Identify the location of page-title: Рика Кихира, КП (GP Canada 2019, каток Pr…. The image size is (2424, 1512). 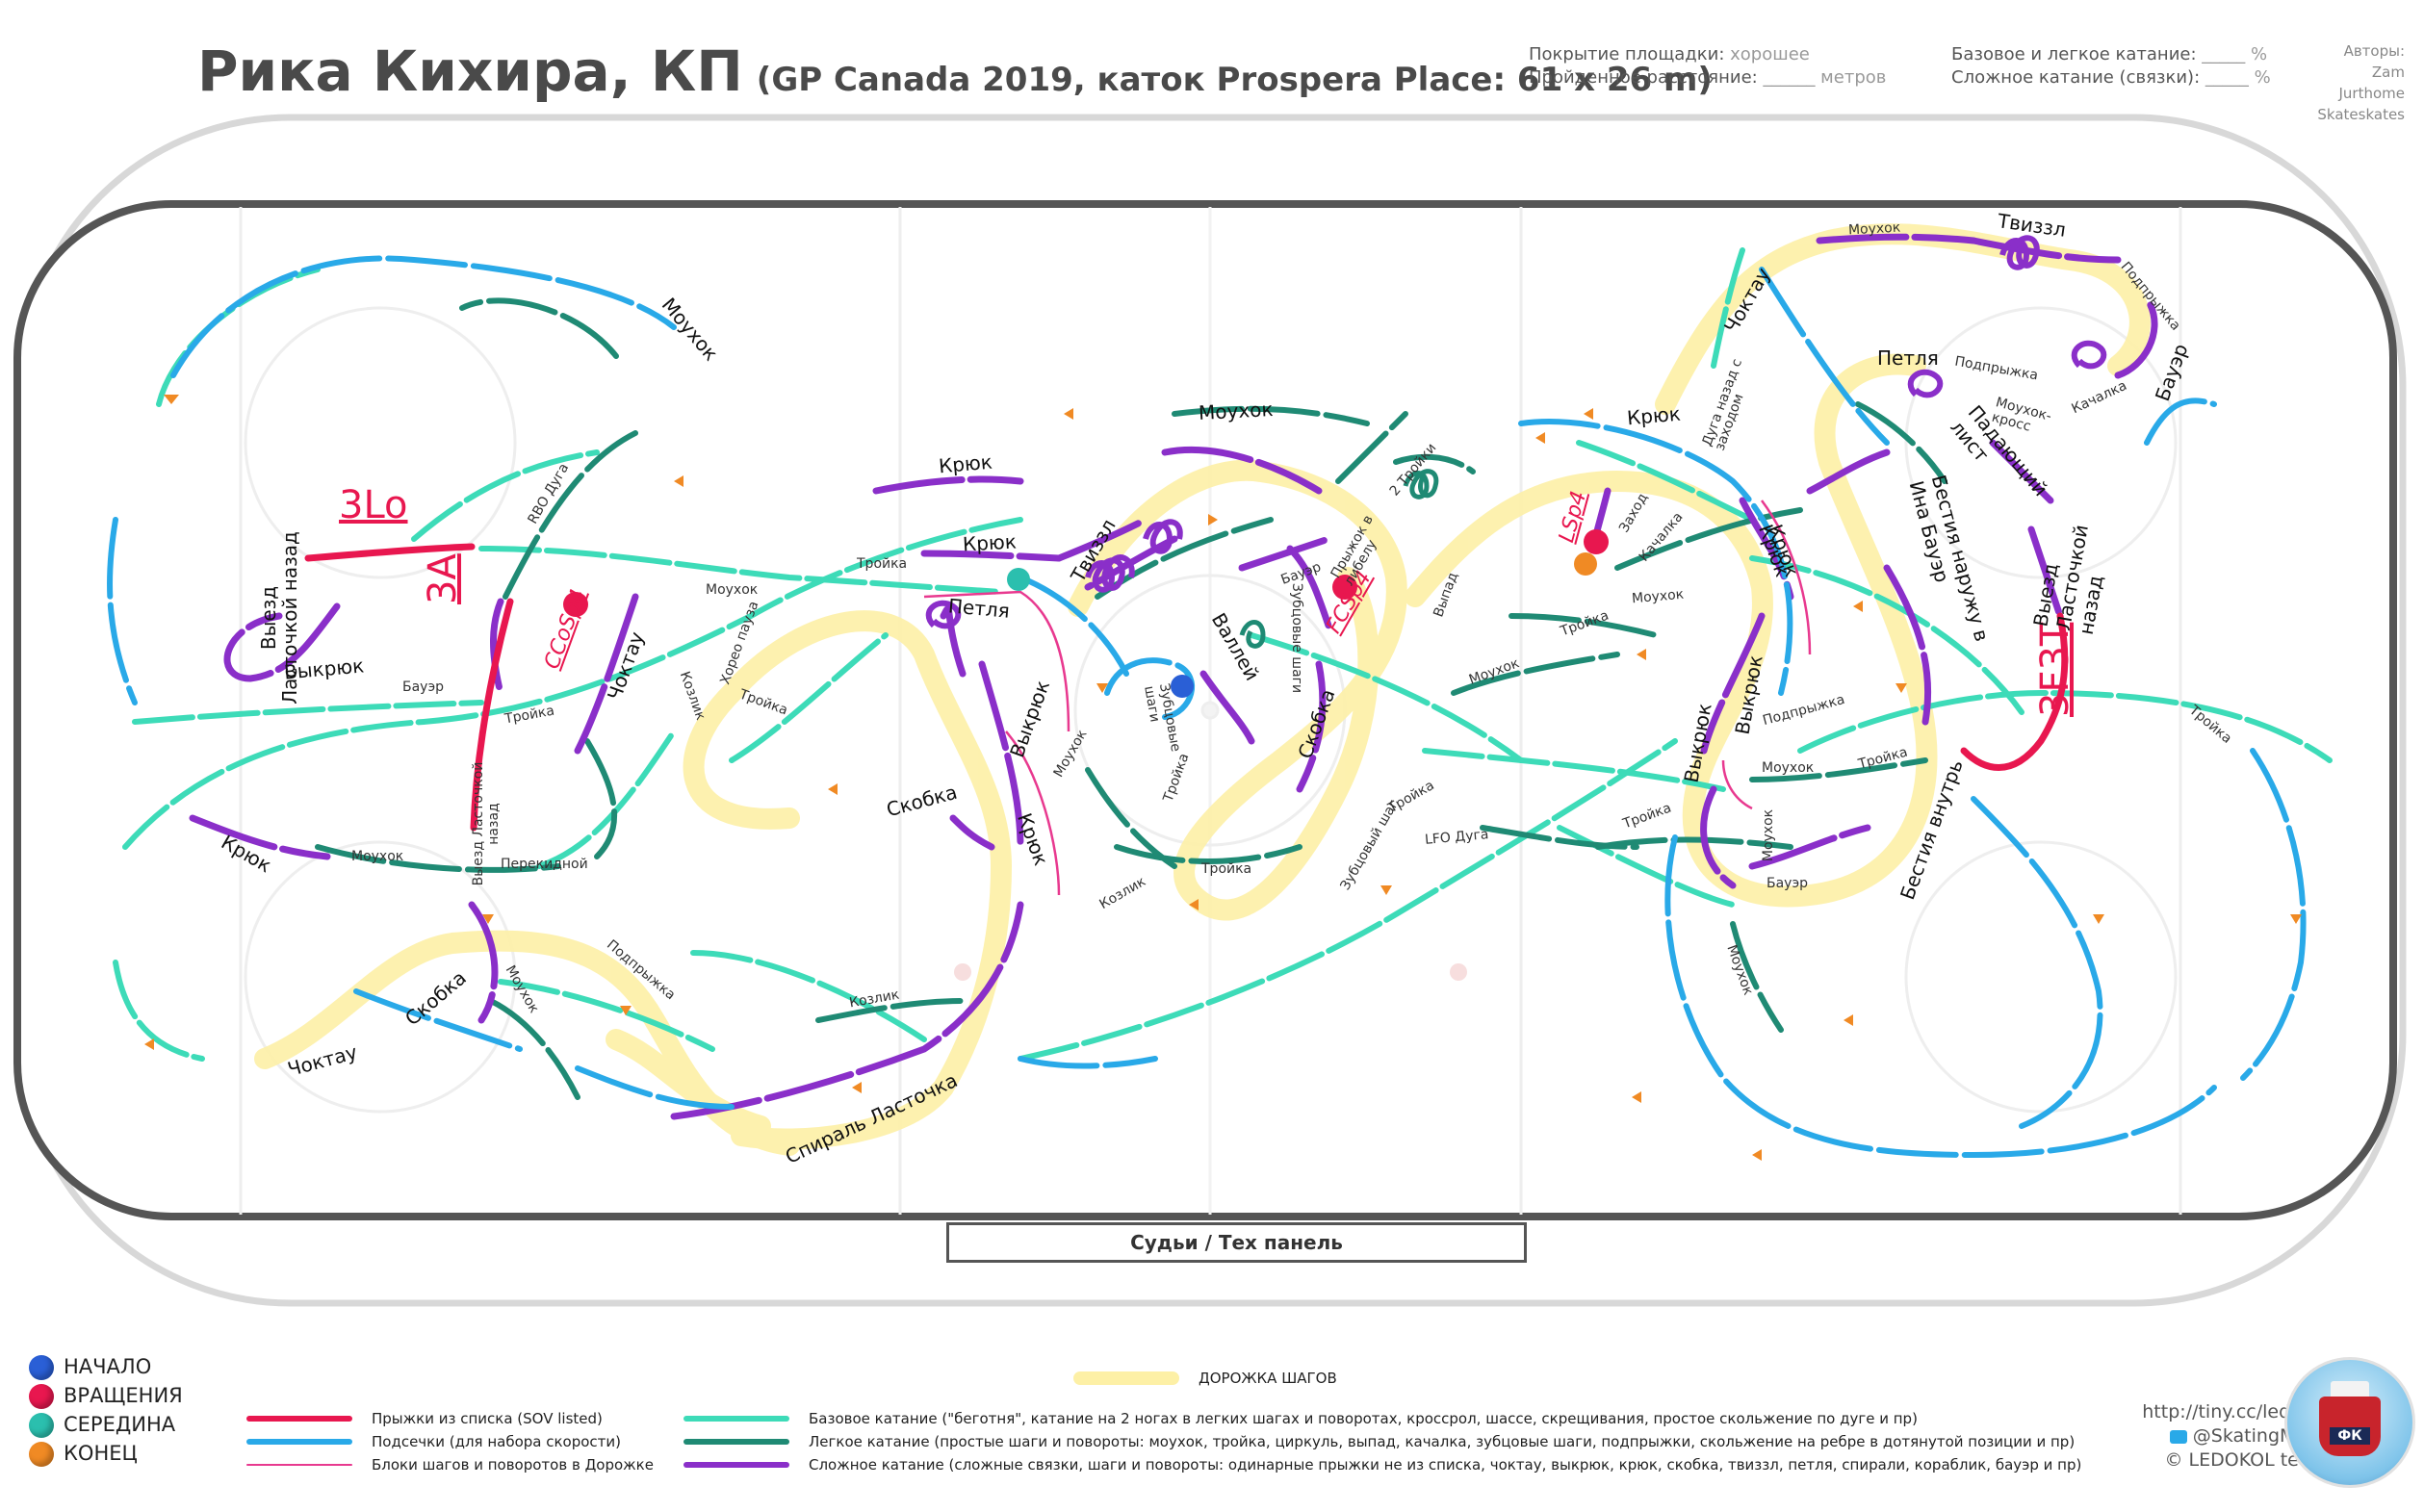
(955, 71).